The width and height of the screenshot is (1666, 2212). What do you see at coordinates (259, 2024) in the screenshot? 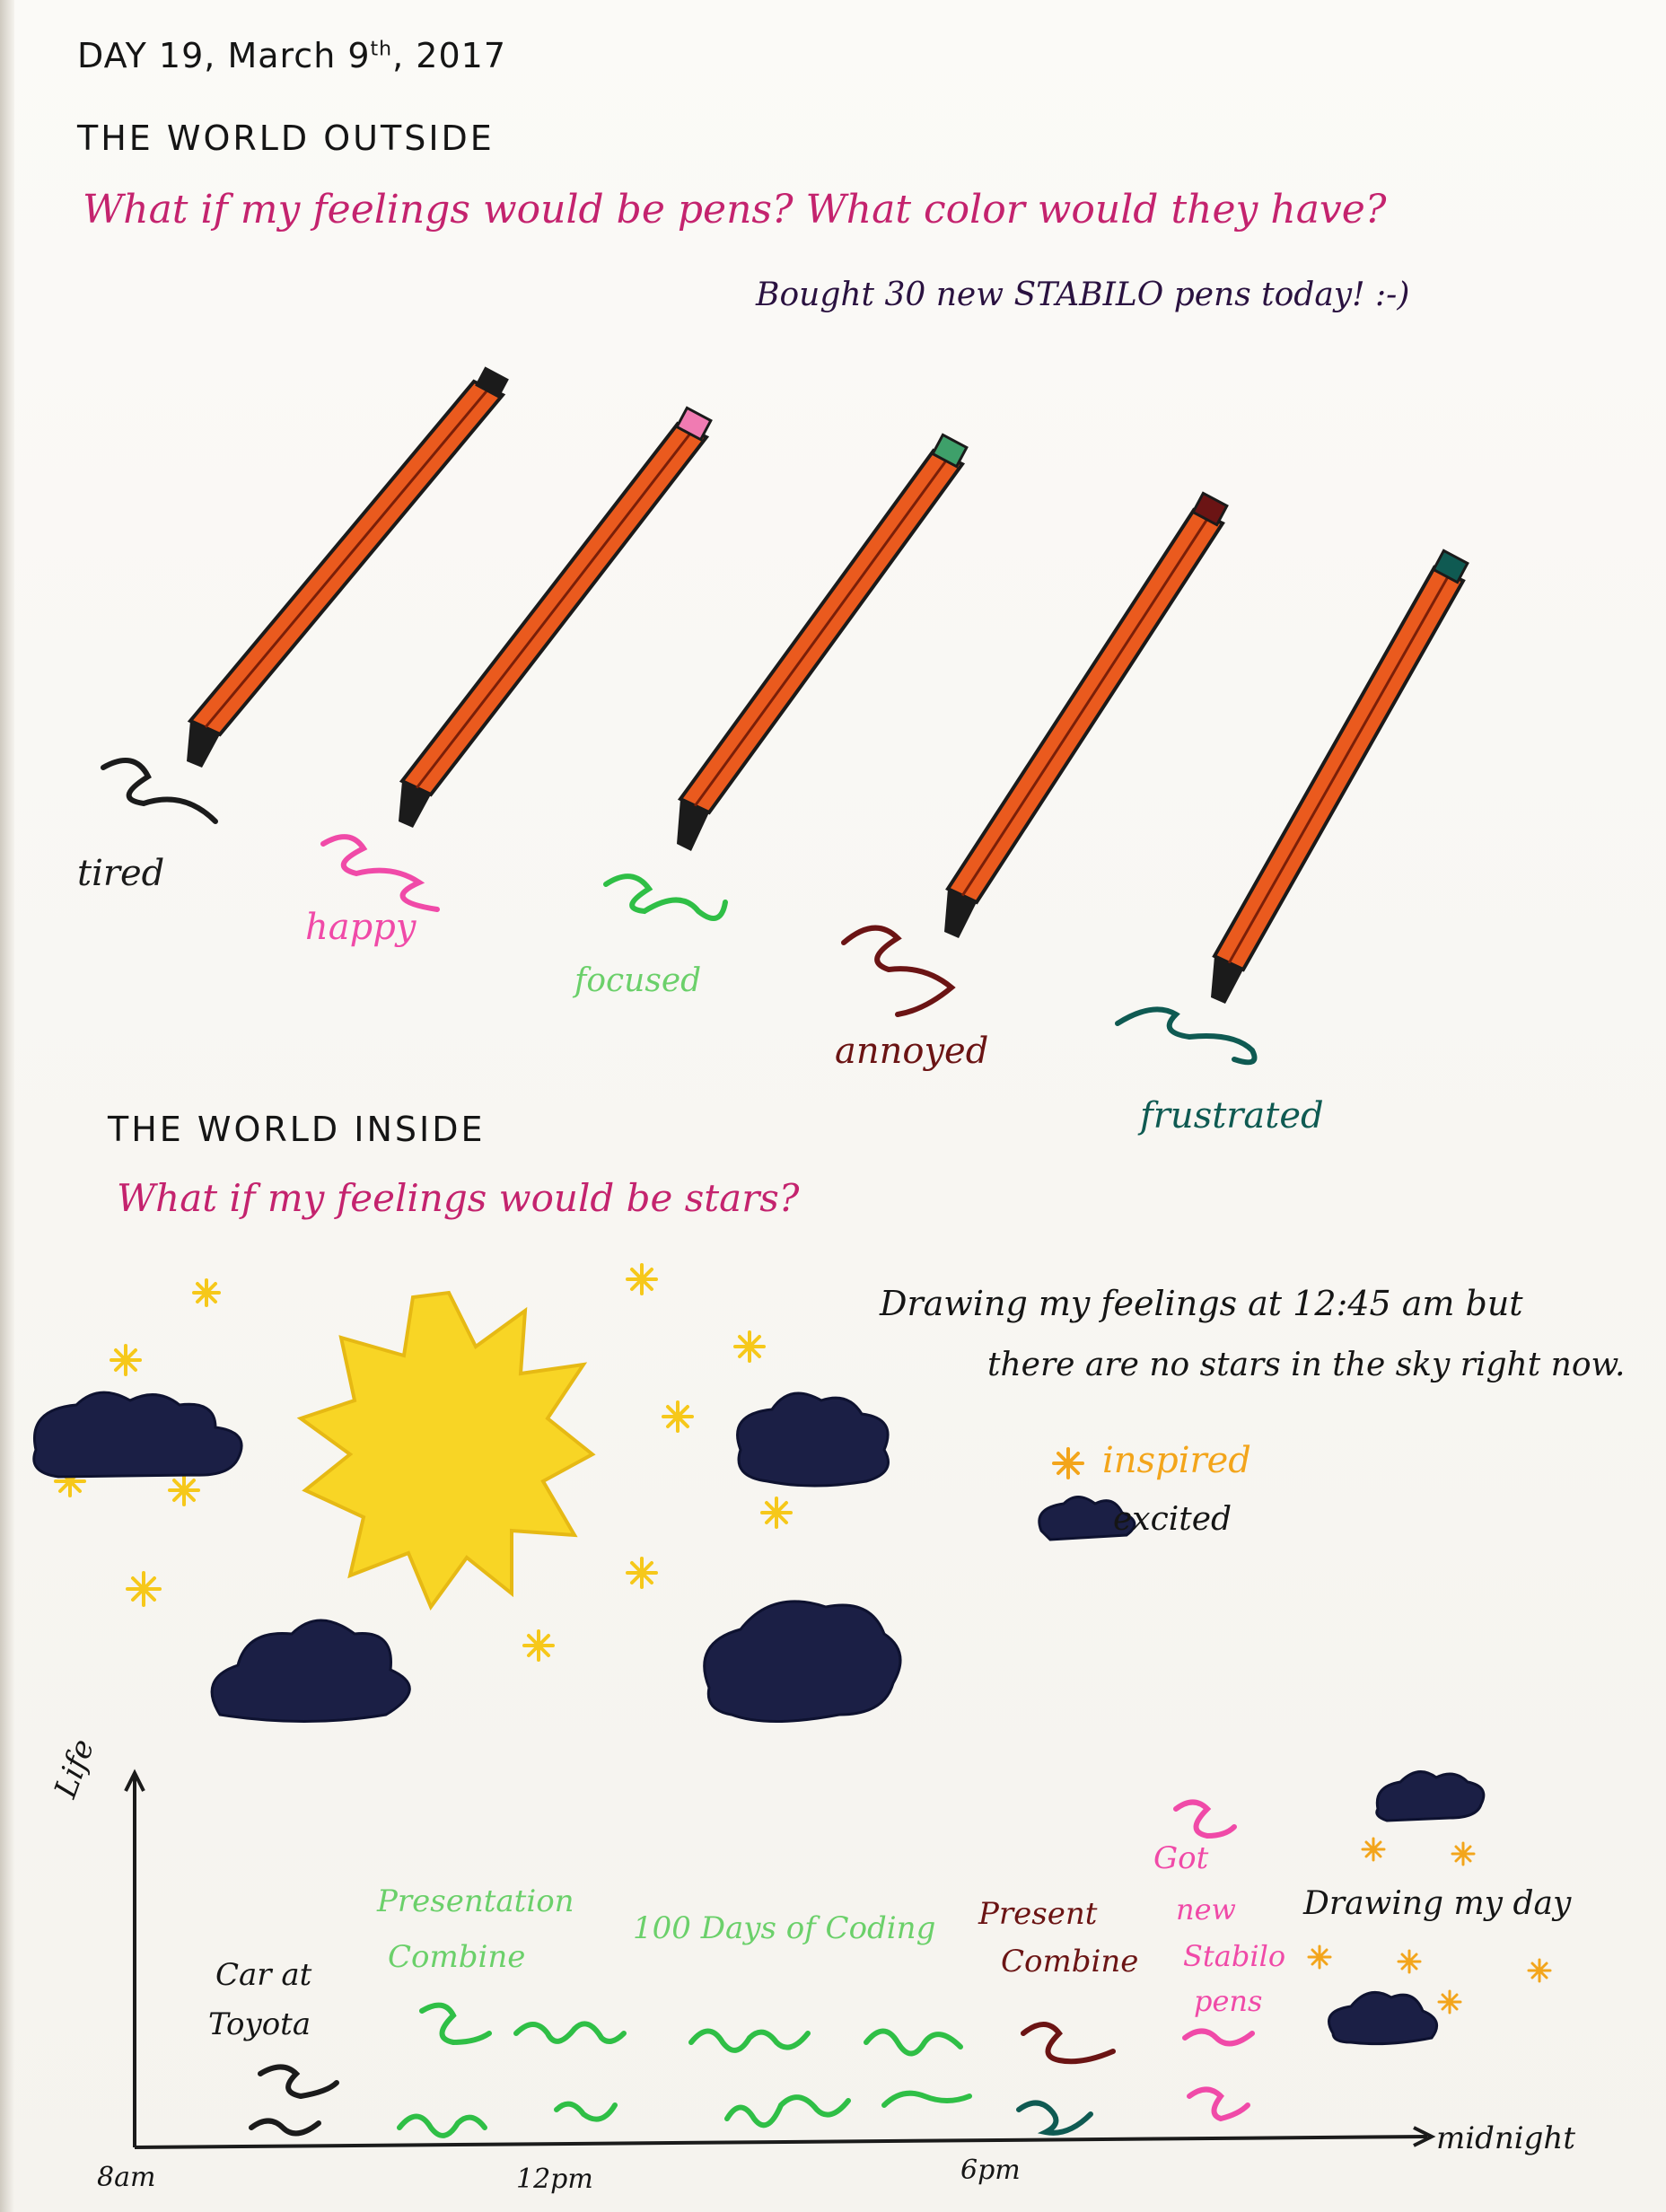
I see `event-car-line2: Toyota` at bounding box center [259, 2024].